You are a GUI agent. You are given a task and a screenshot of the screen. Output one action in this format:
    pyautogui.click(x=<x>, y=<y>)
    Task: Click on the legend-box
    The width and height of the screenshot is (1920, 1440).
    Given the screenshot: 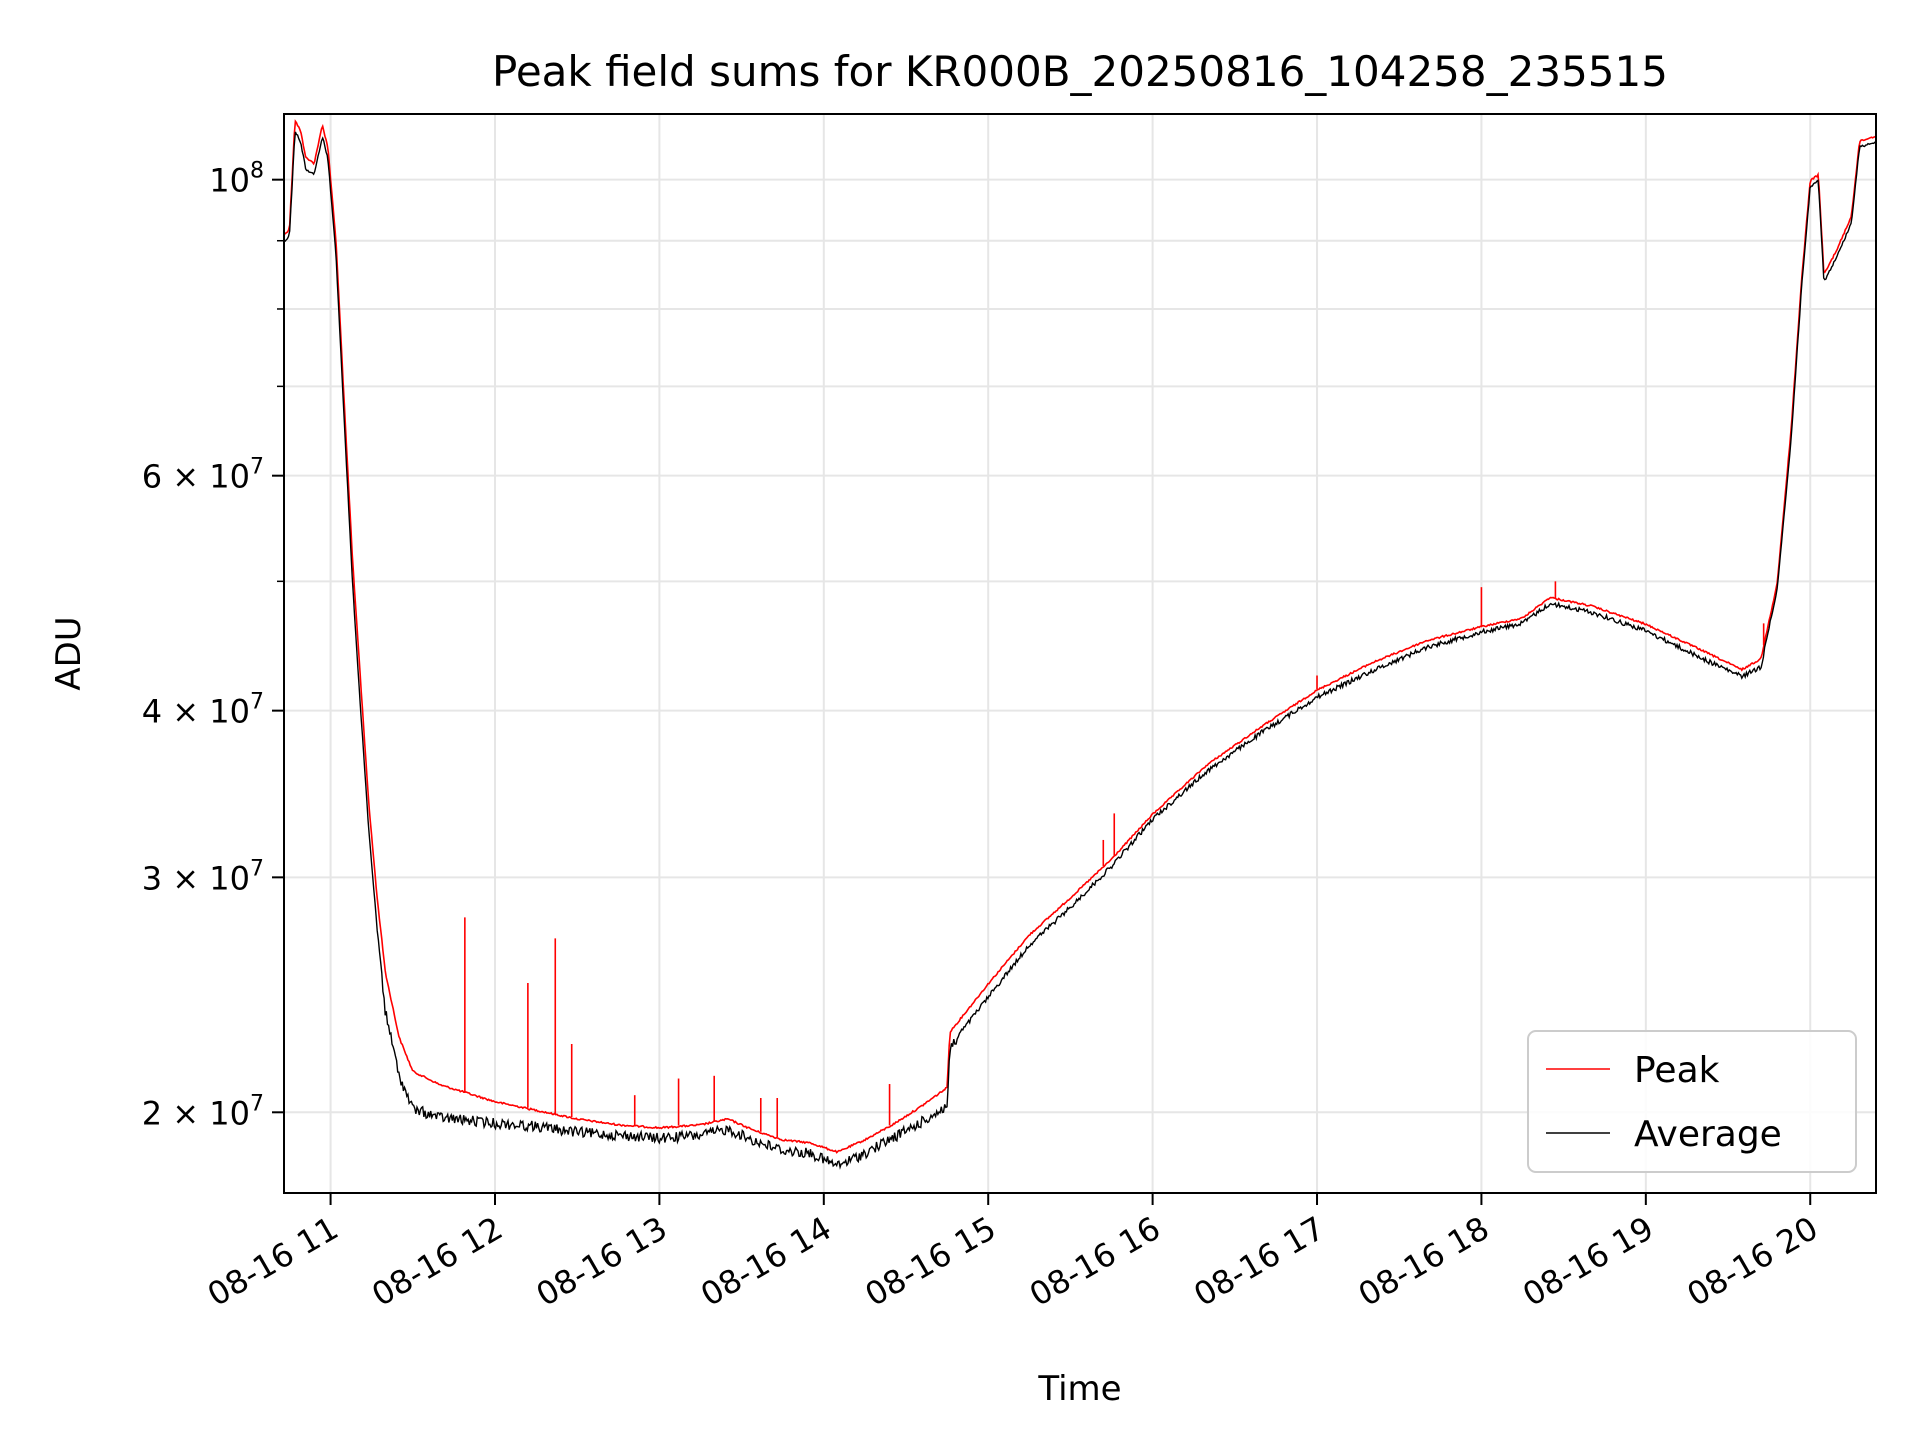 What is the action you would take?
    pyautogui.click(x=1692, y=1101)
    